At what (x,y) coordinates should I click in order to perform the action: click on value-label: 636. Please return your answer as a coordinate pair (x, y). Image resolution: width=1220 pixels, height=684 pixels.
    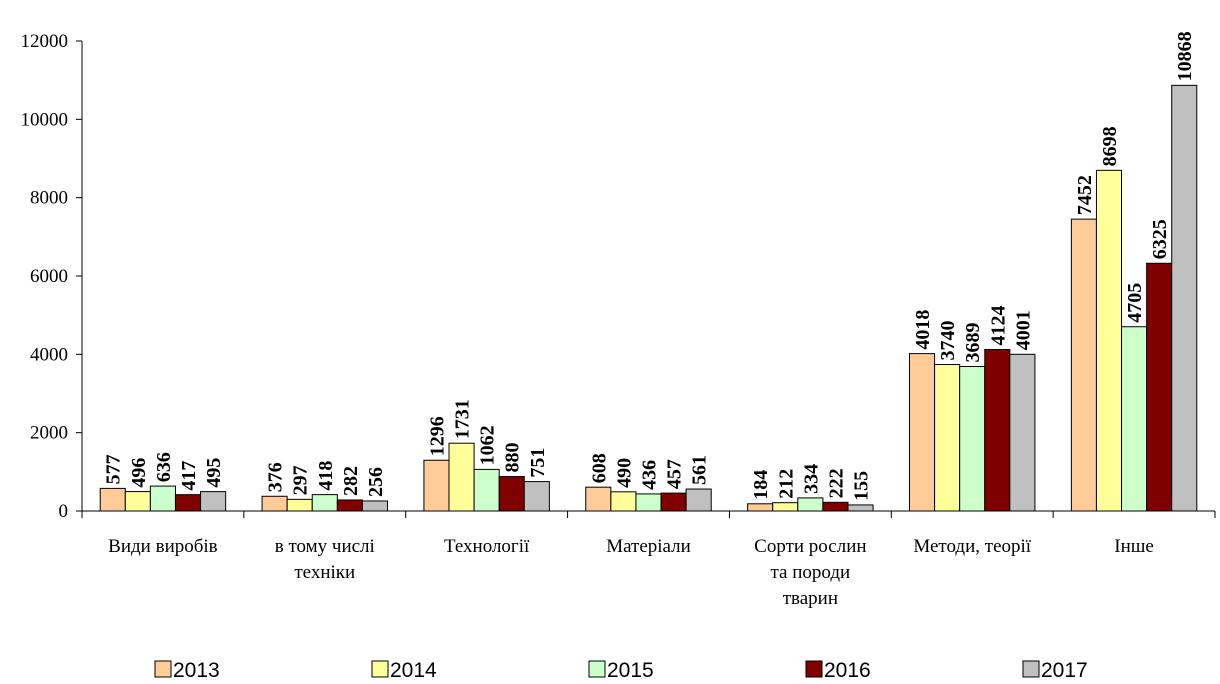
    Looking at the image, I should click on (164, 467).